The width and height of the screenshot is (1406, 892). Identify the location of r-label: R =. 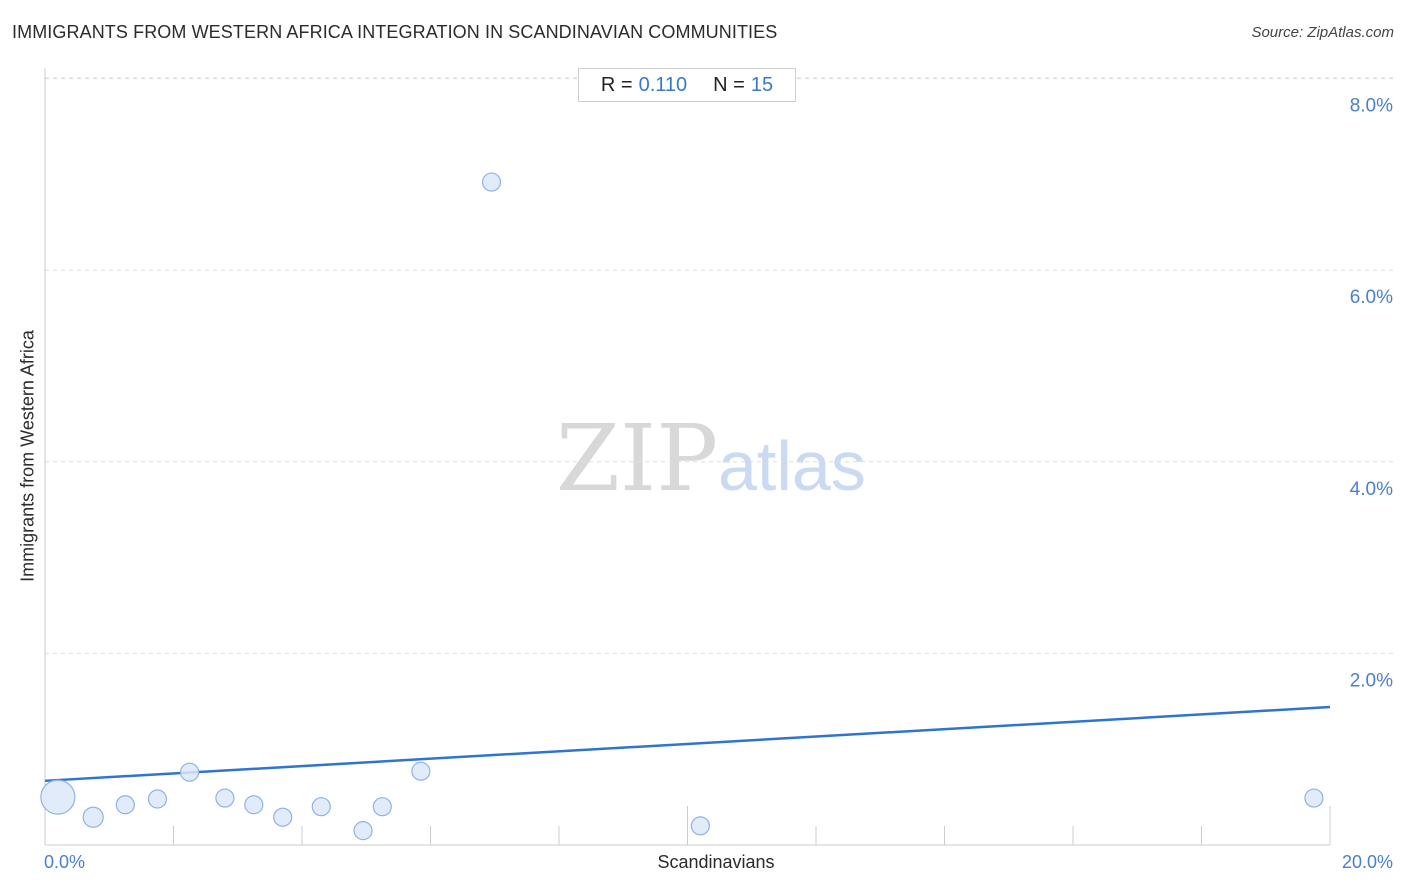
(616, 84).